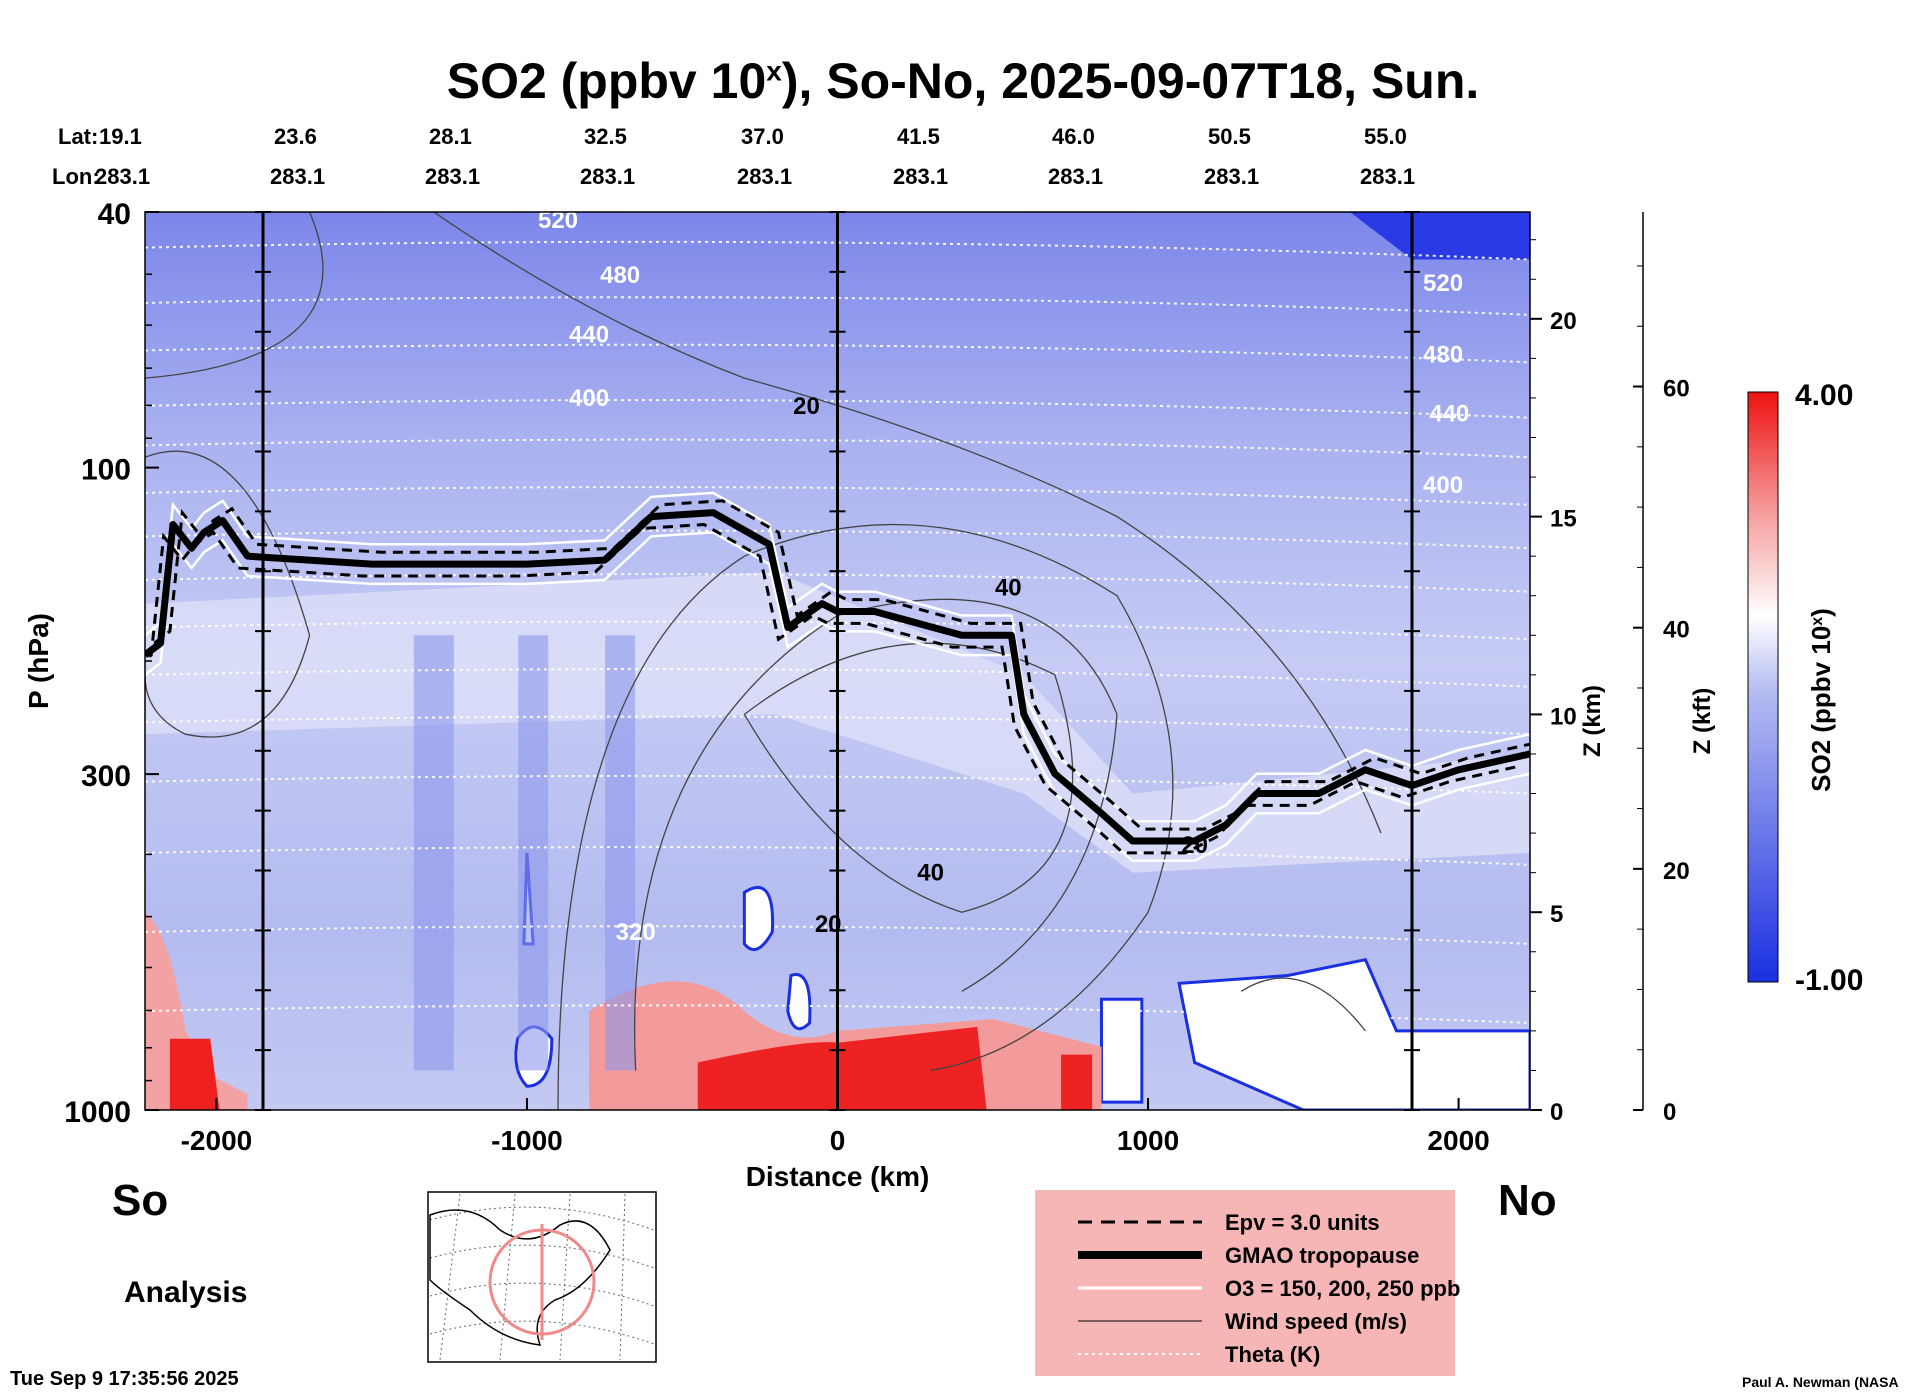 This screenshot has width=1926, height=1394. Describe the element at coordinates (1439, 236) in the screenshot. I see `so2-high-altitude-blue` at that location.